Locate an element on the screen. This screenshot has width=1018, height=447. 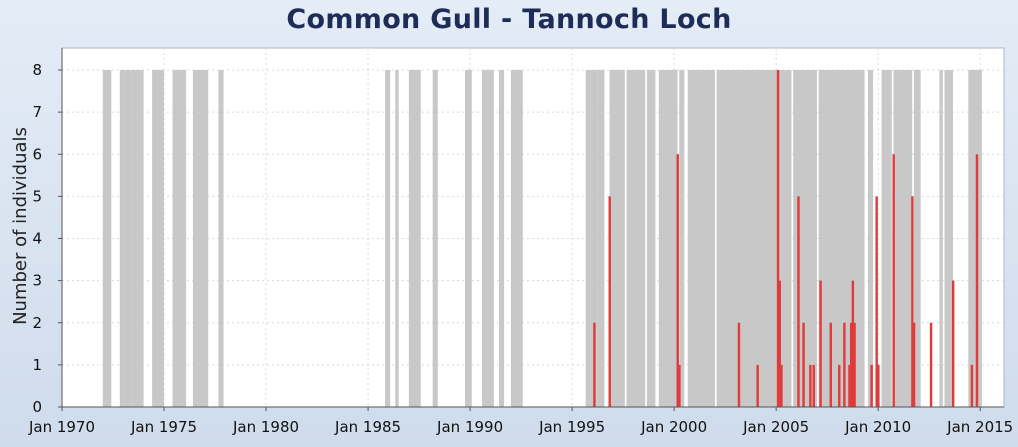
y-tick-label: 8 is located at coordinates (37, 70).